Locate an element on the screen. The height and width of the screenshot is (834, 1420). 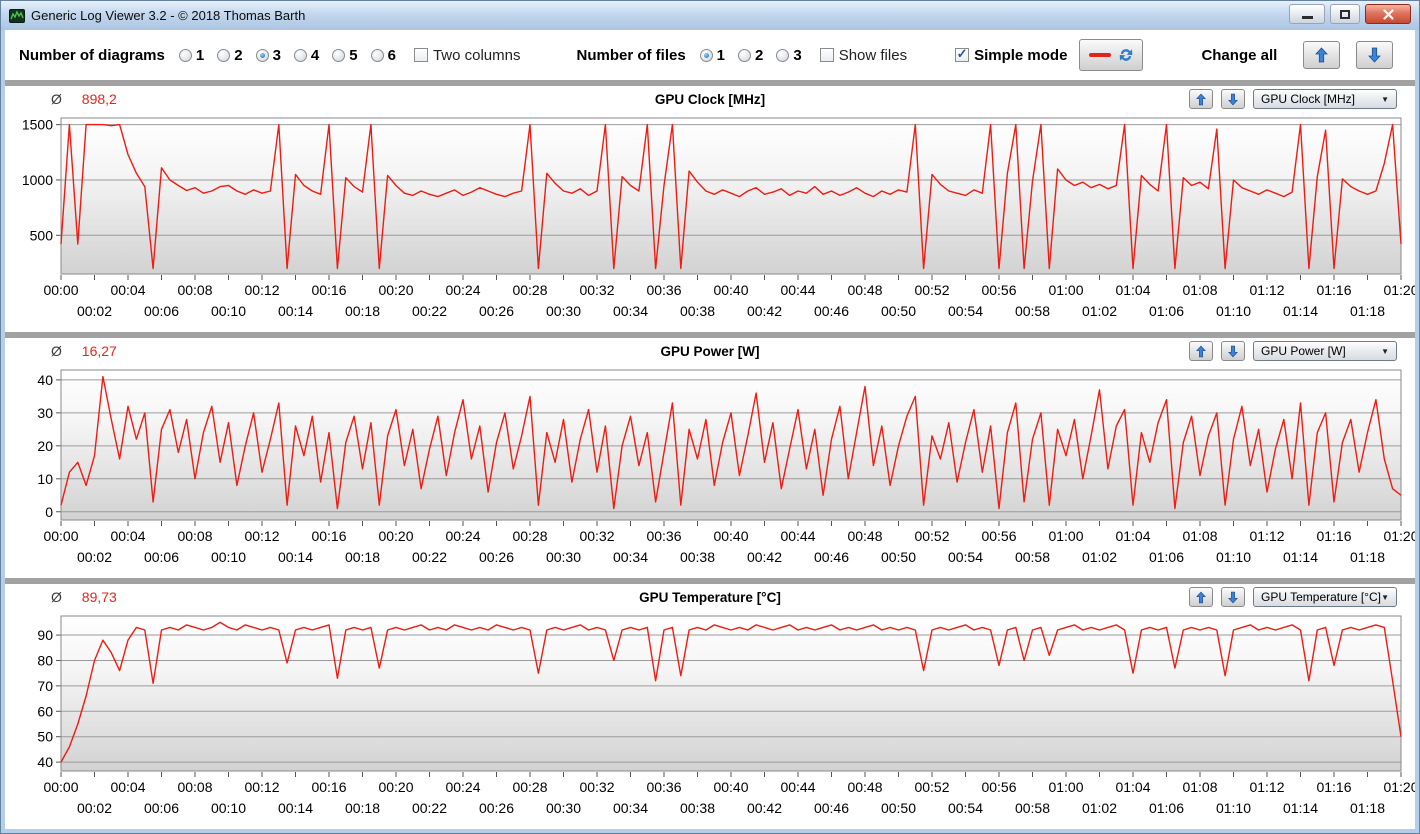
svg-text: 00:48 is located at coordinates (864, 536).